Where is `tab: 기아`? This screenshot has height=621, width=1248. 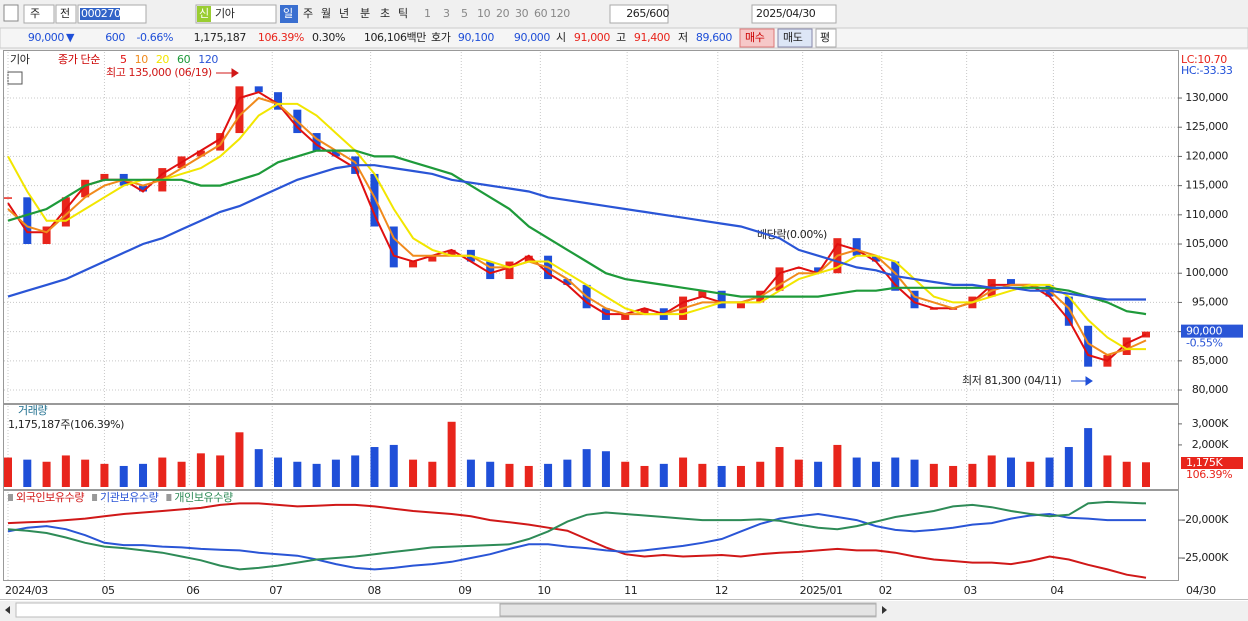 tab: 기아 is located at coordinates (20, 59).